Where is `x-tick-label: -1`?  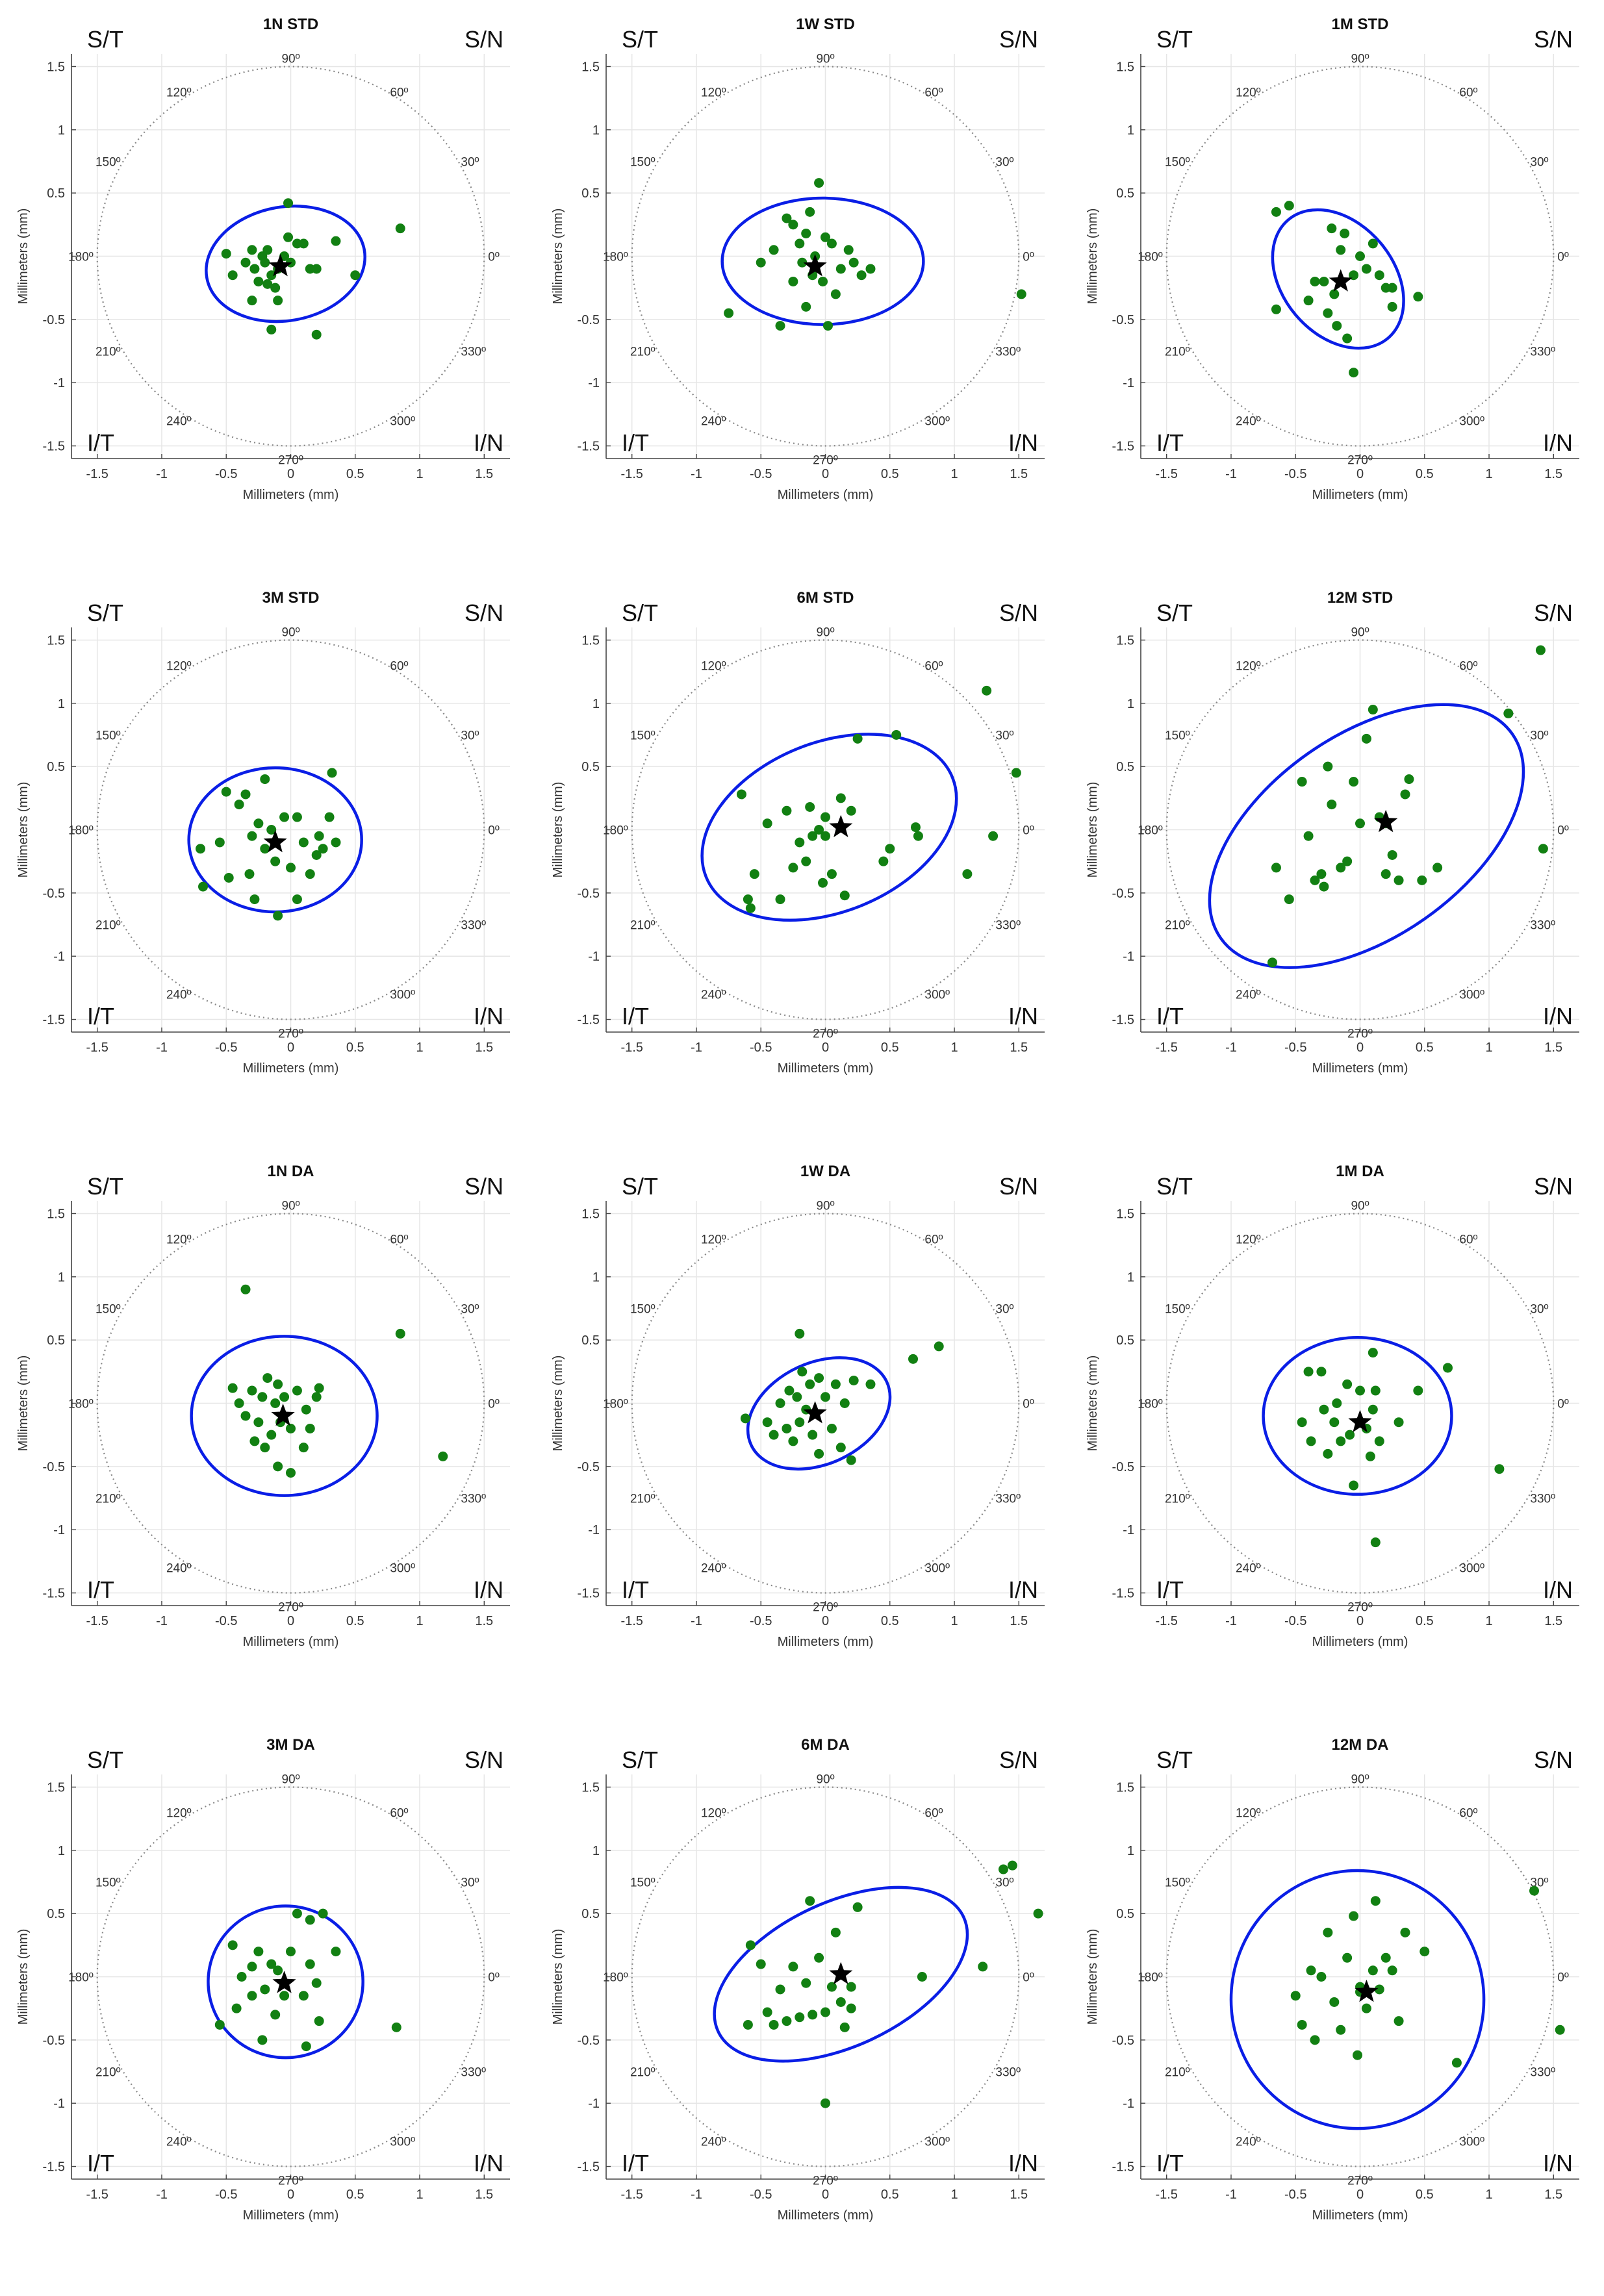 x-tick-label: -1 is located at coordinates (696, 1048).